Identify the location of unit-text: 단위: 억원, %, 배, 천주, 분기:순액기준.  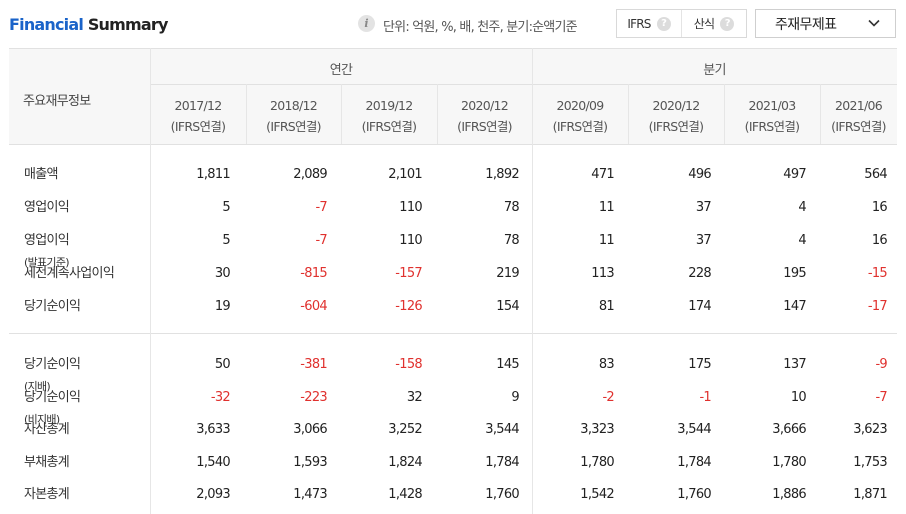
(480, 27).